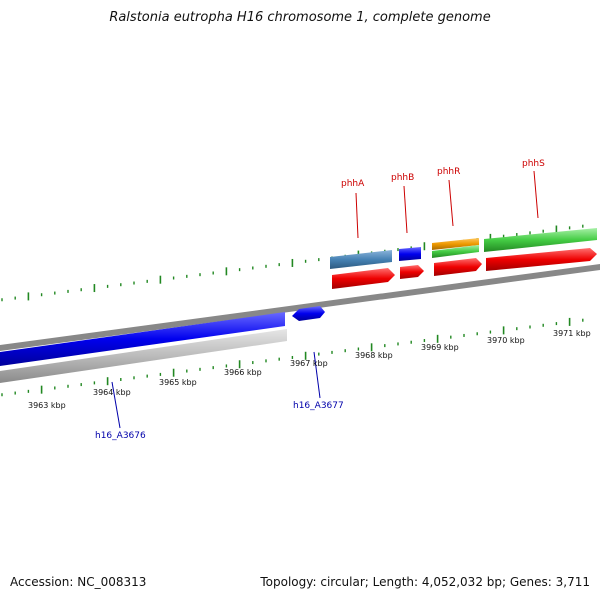  Describe the element at coordinates (536, 194) in the screenshot. I see `leader-phhS` at that location.